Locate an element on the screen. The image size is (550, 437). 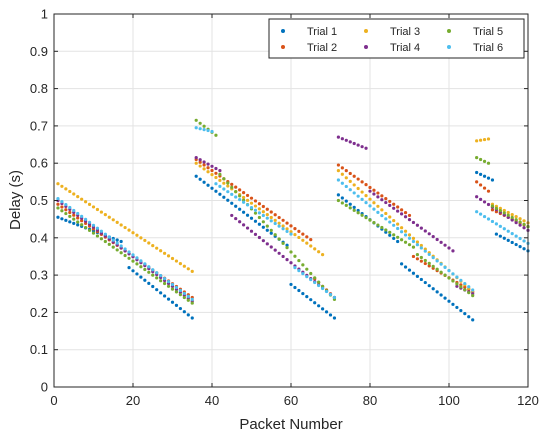
legend-label: Trial 3 is located at coordinates (405, 32).